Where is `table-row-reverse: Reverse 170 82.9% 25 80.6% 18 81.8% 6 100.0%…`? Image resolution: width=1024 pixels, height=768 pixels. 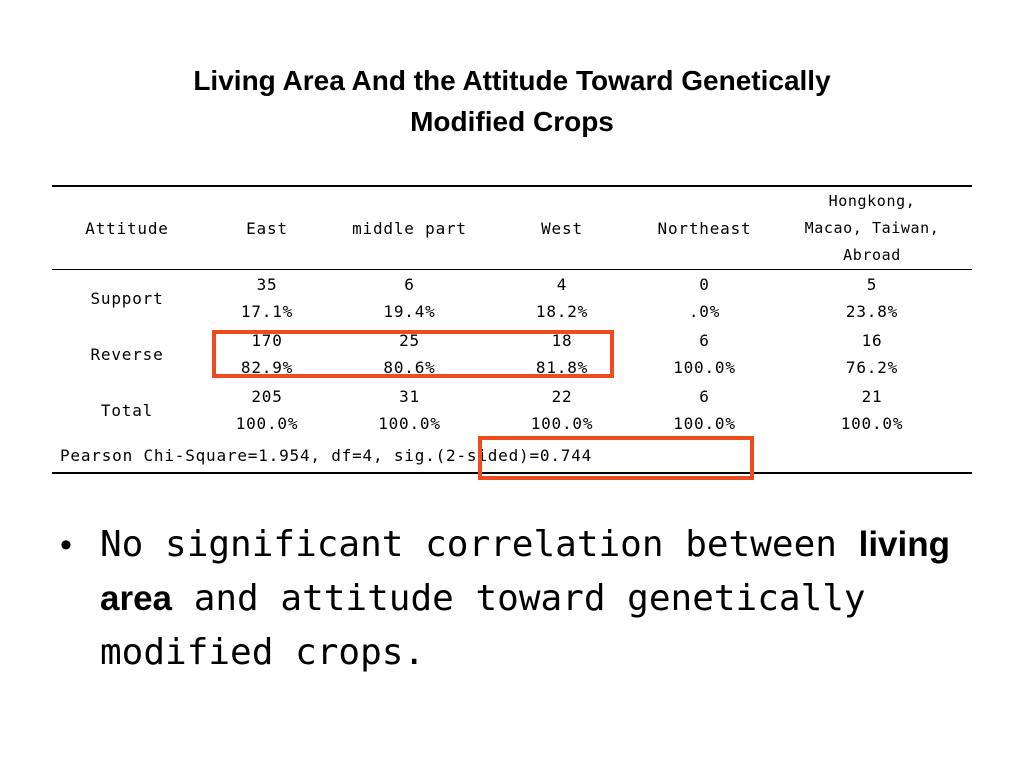 table-row-reverse: Reverse 170 82.9% 25 80.6% 18 81.8% 6 100.0%… is located at coordinates (512, 354).